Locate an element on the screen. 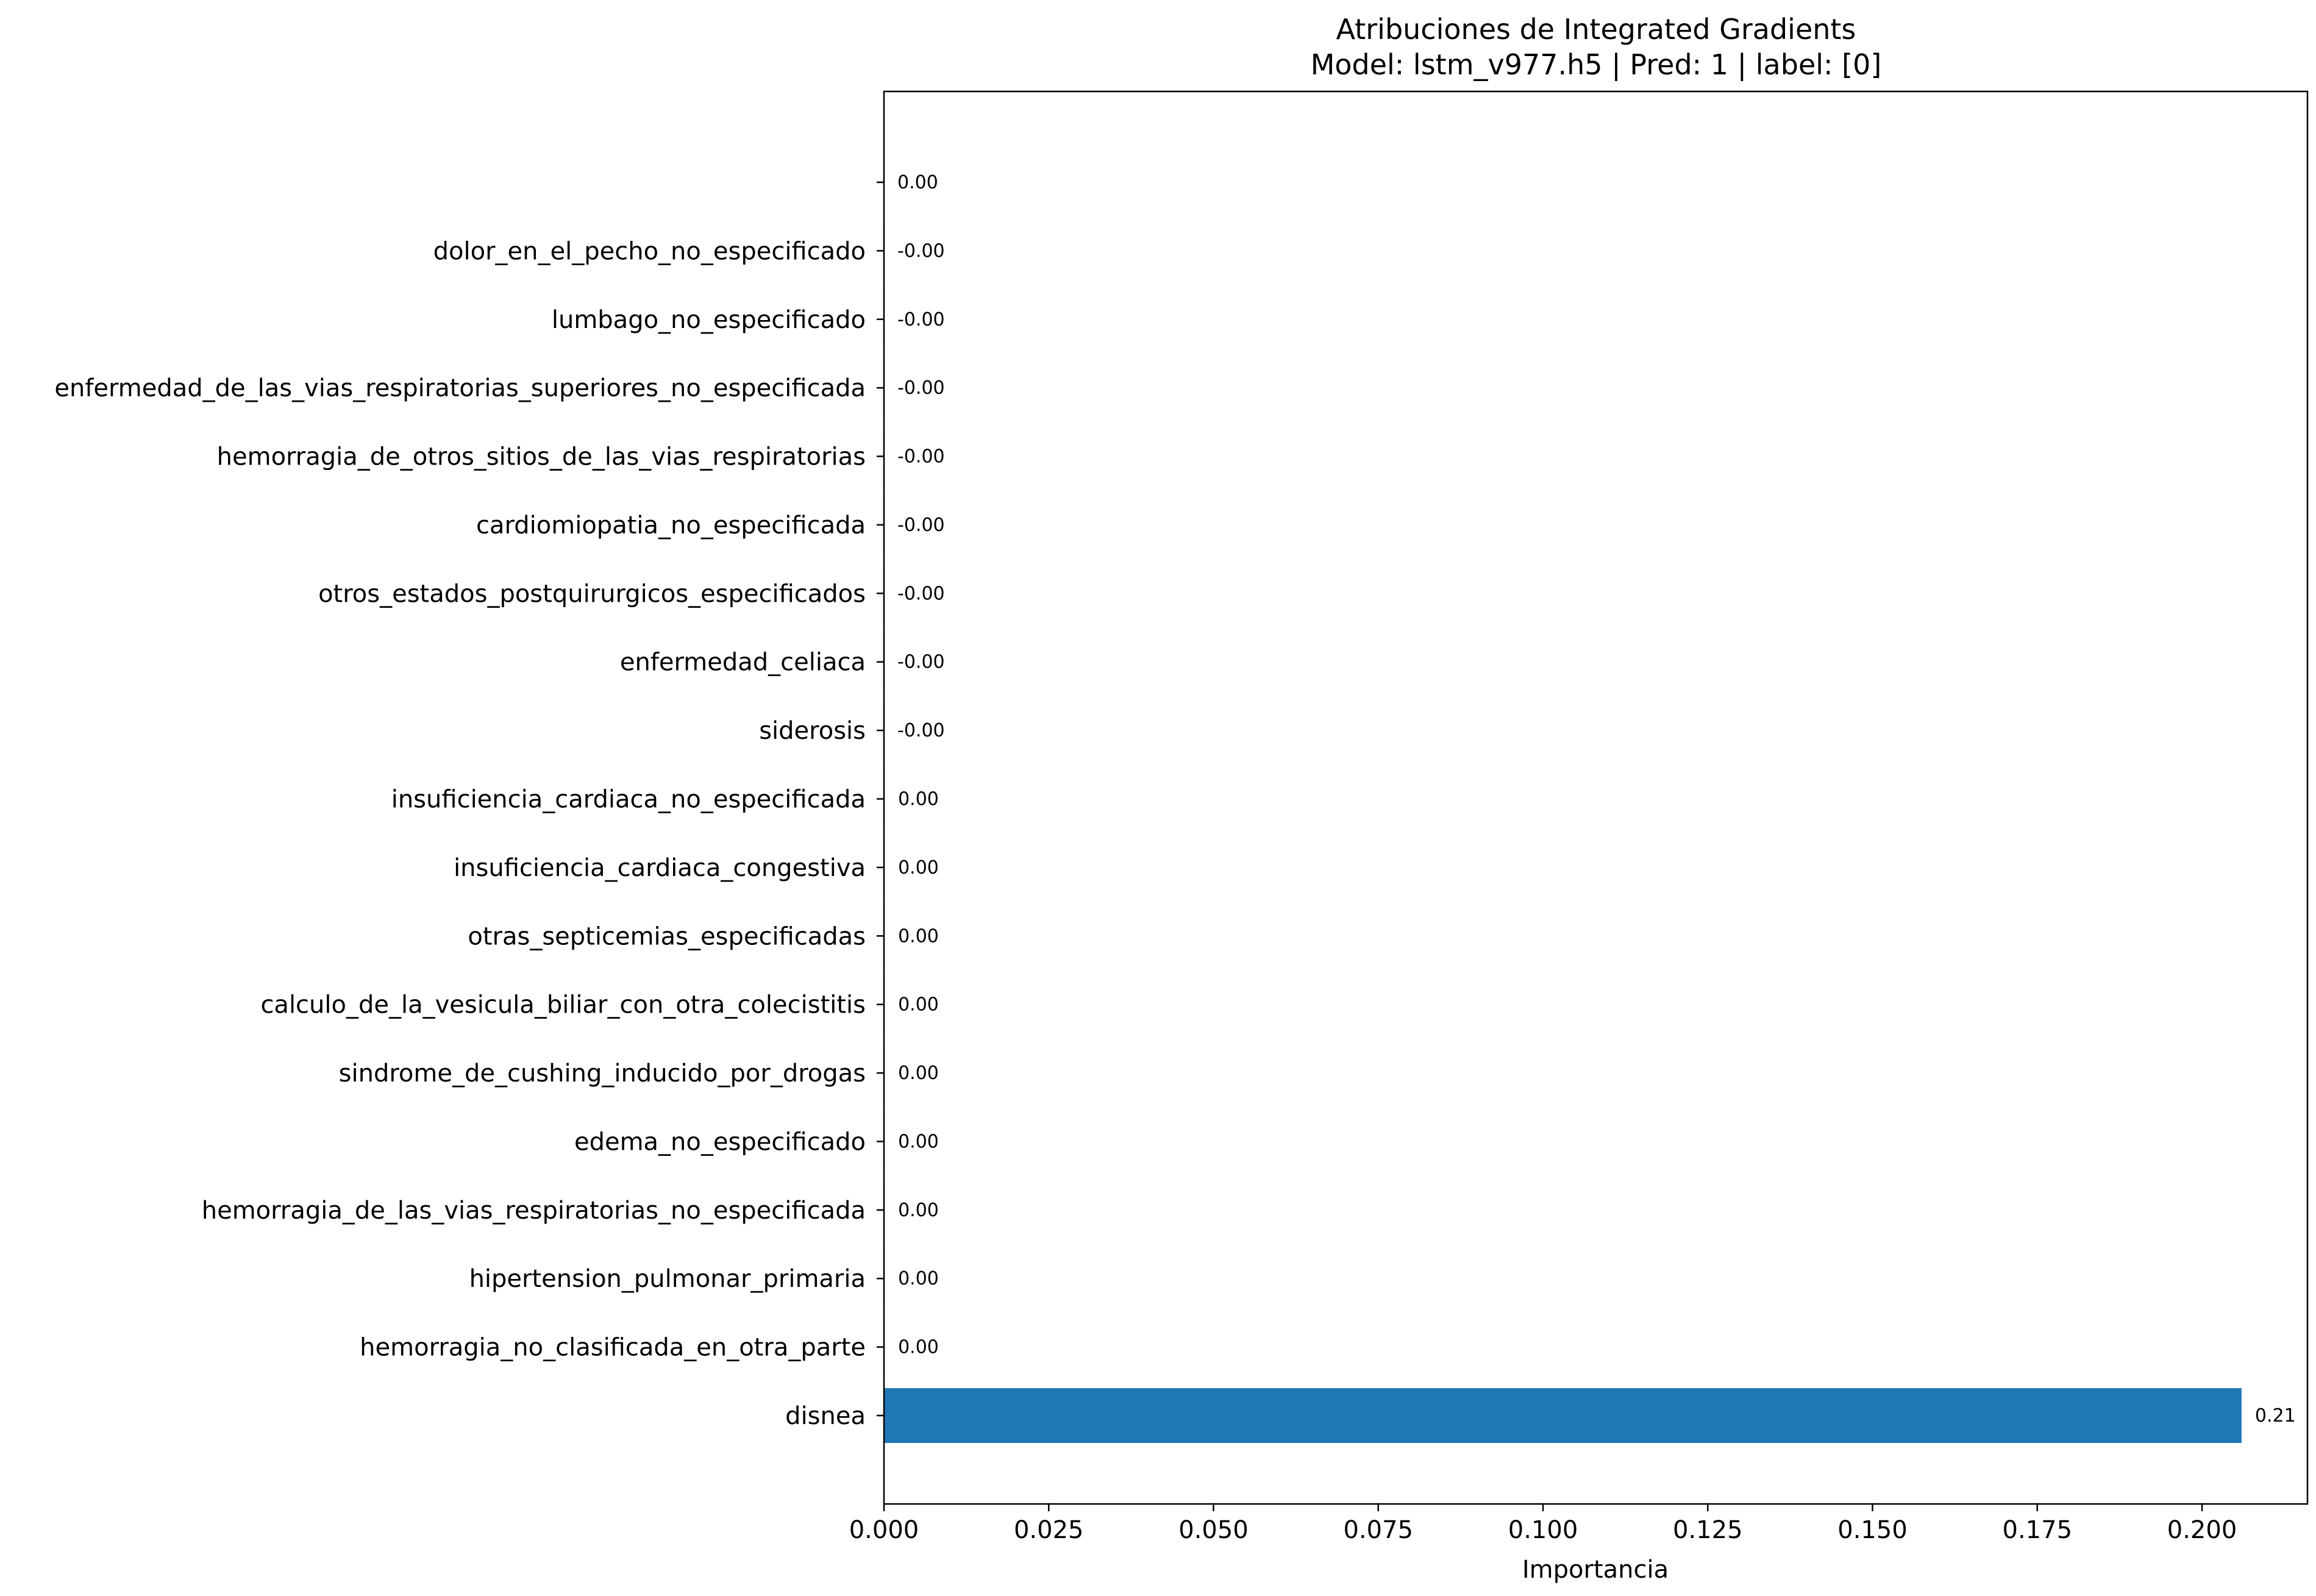 This screenshot has height=1596, width=2316. y-tick-label: sindrome_de_cushing_inducido_por_drogas is located at coordinates (602, 1074).